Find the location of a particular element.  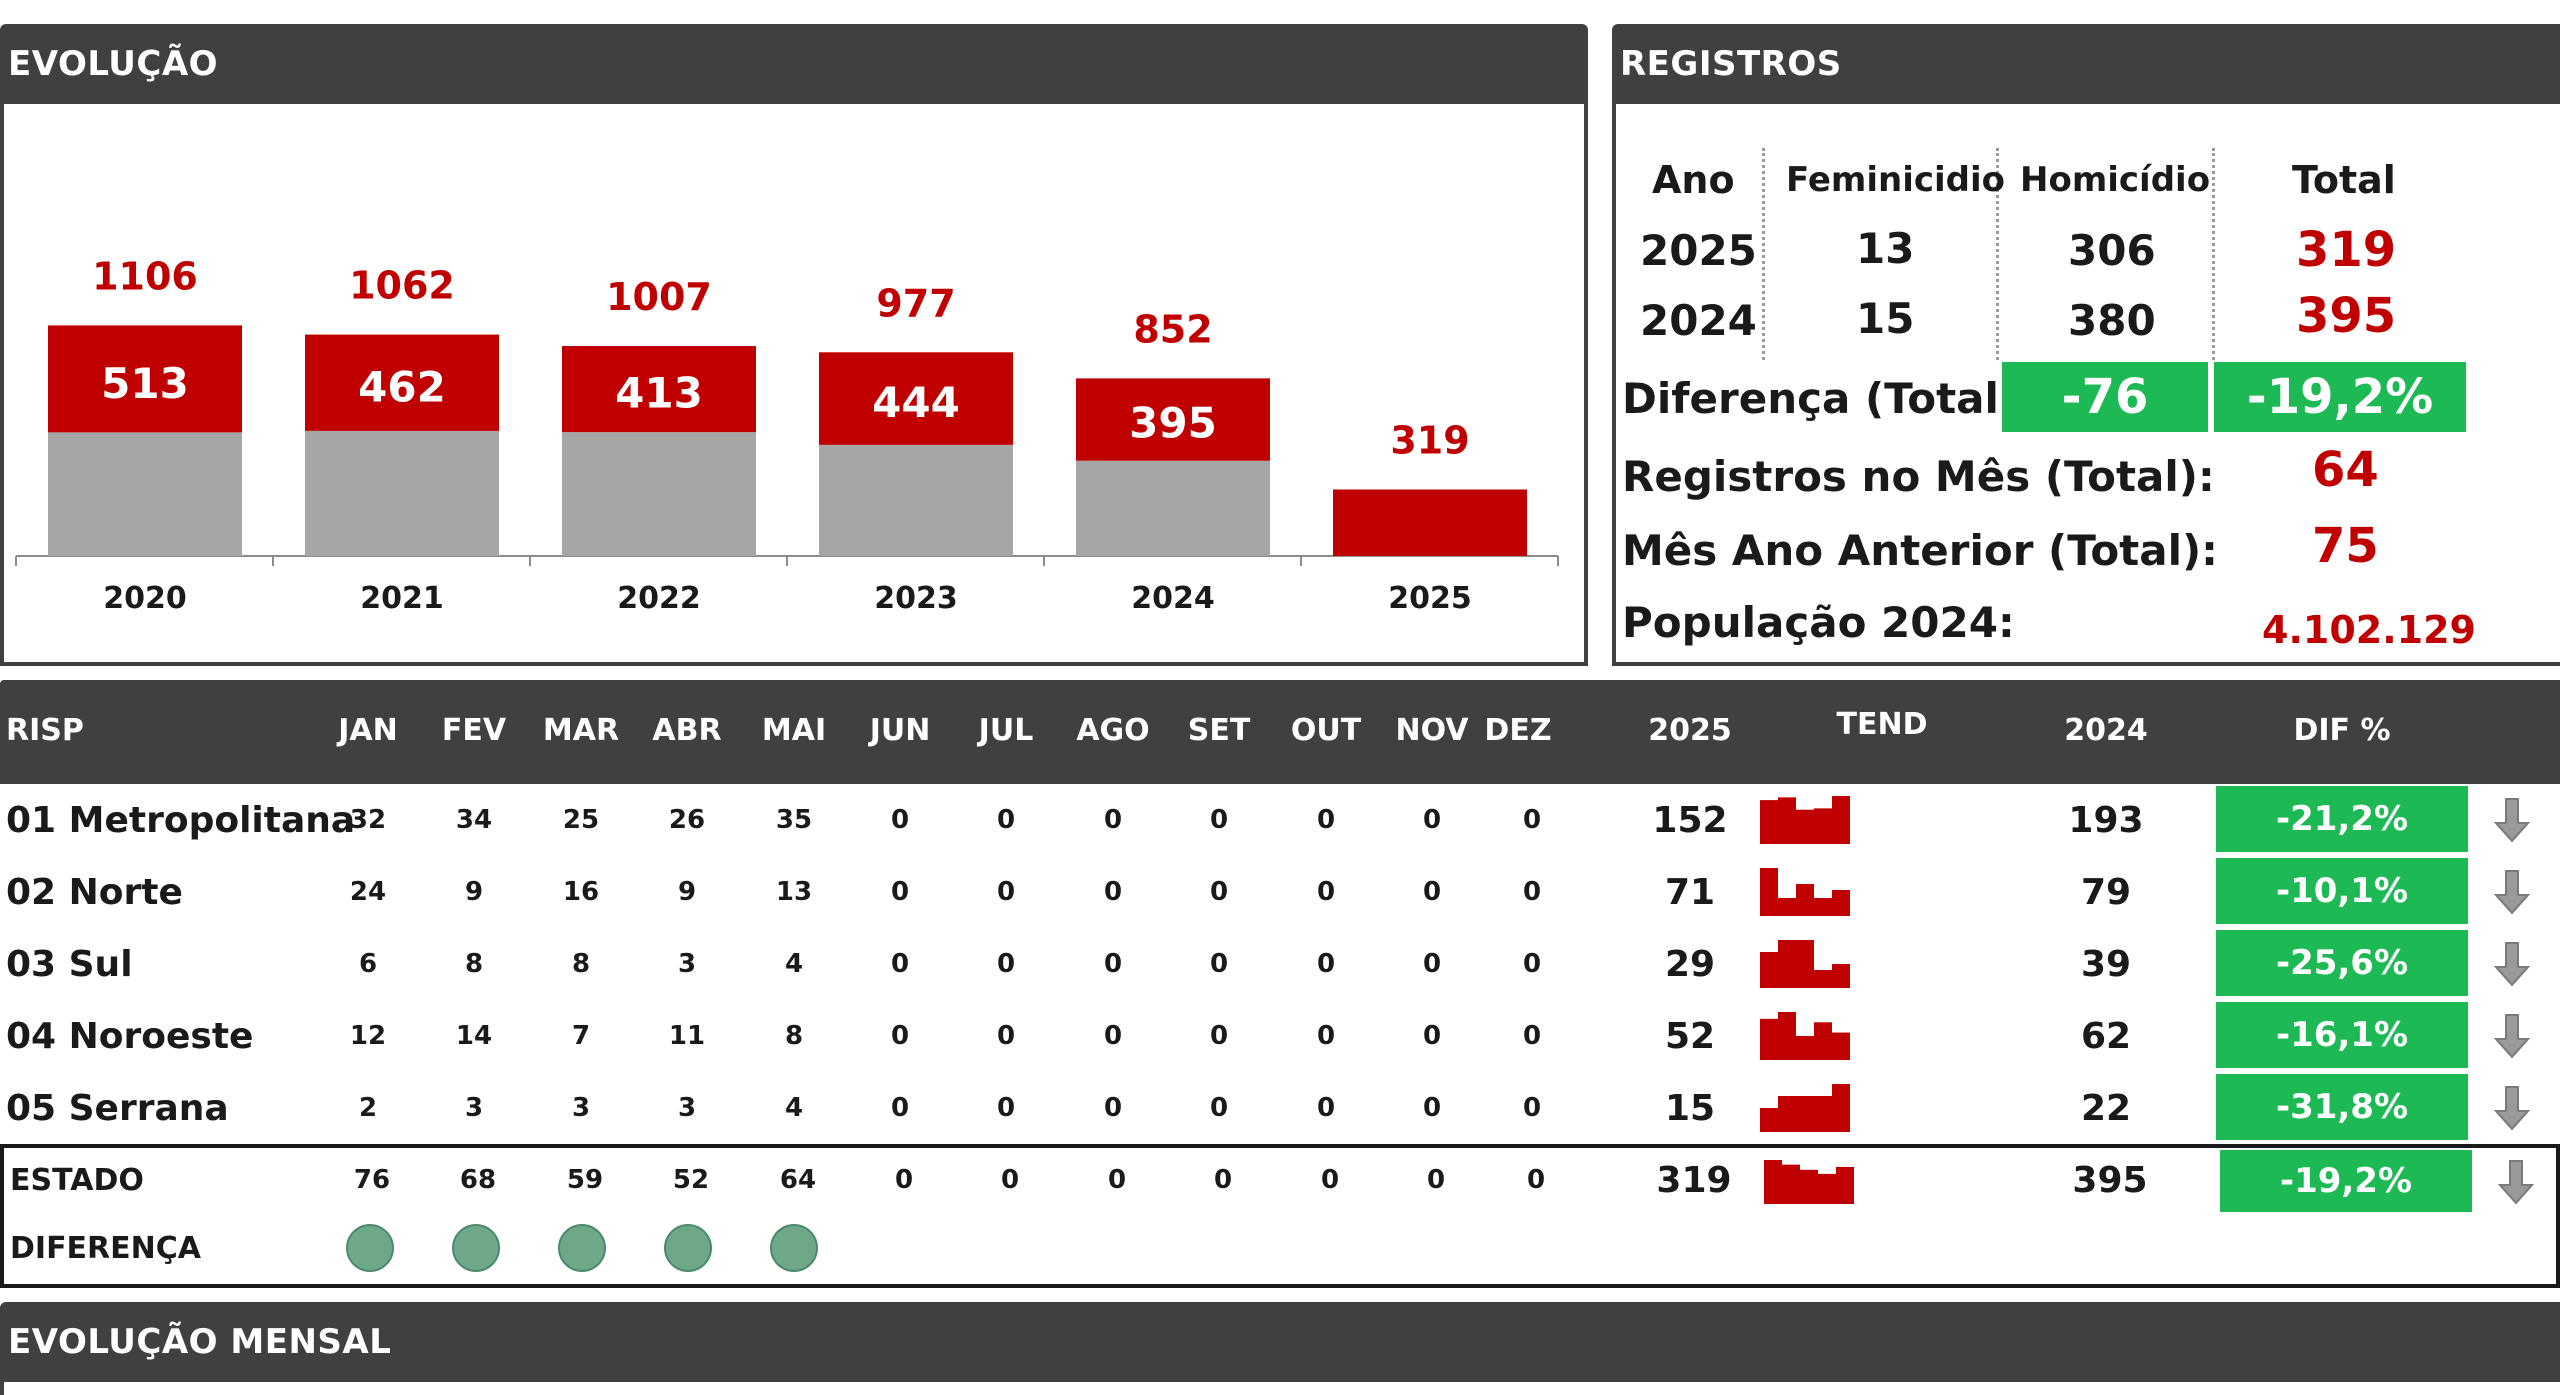

month-value: 9 is located at coordinates (687, 892).